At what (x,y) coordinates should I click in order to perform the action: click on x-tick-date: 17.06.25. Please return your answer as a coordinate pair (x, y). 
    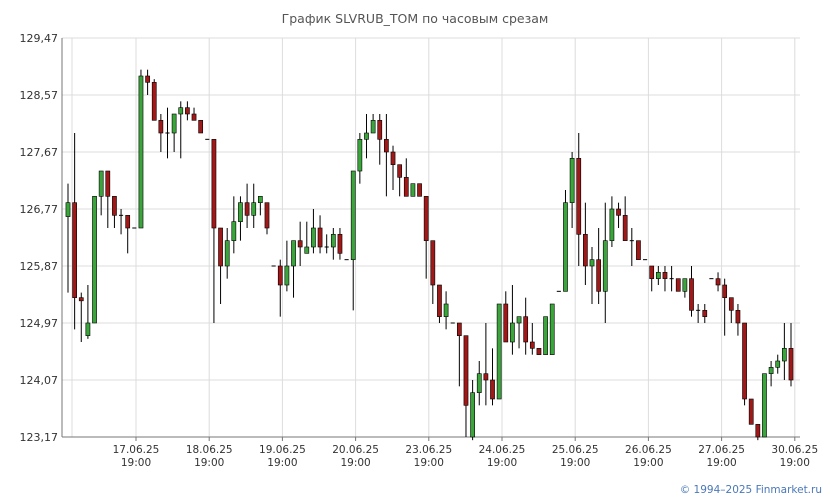
    Looking at the image, I should click on (136, 450).